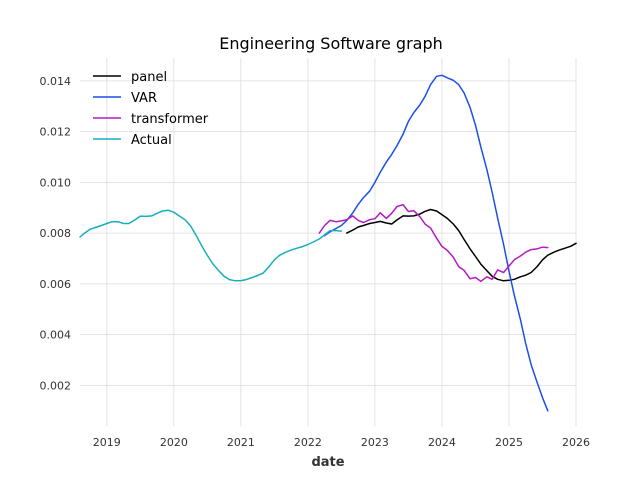  What do you see at coordinates (308, 442) in the screenshot?
I see `x-tick-label: 2022` at bounding box center [308, 442].